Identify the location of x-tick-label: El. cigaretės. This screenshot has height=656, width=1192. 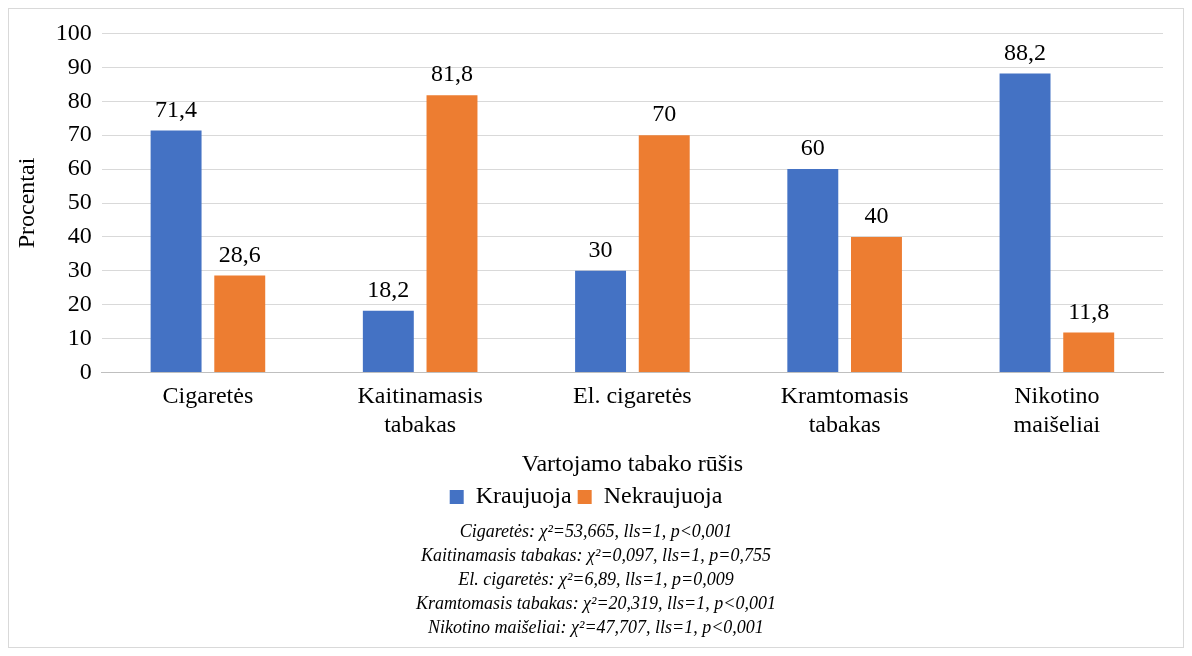
(632, 395).